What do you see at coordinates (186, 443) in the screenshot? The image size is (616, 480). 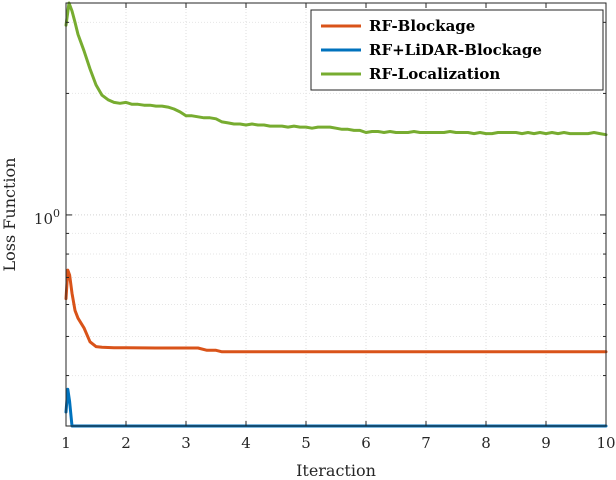 I see `x-tick-label: 3` at bounding box center [186, 443].